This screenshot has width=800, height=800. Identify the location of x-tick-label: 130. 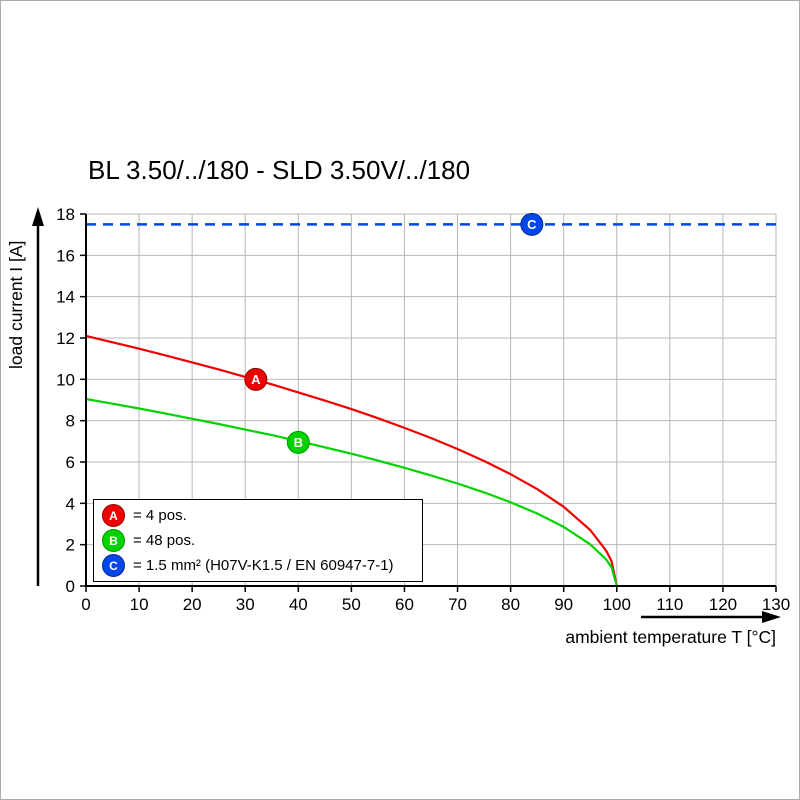
(776, 604).